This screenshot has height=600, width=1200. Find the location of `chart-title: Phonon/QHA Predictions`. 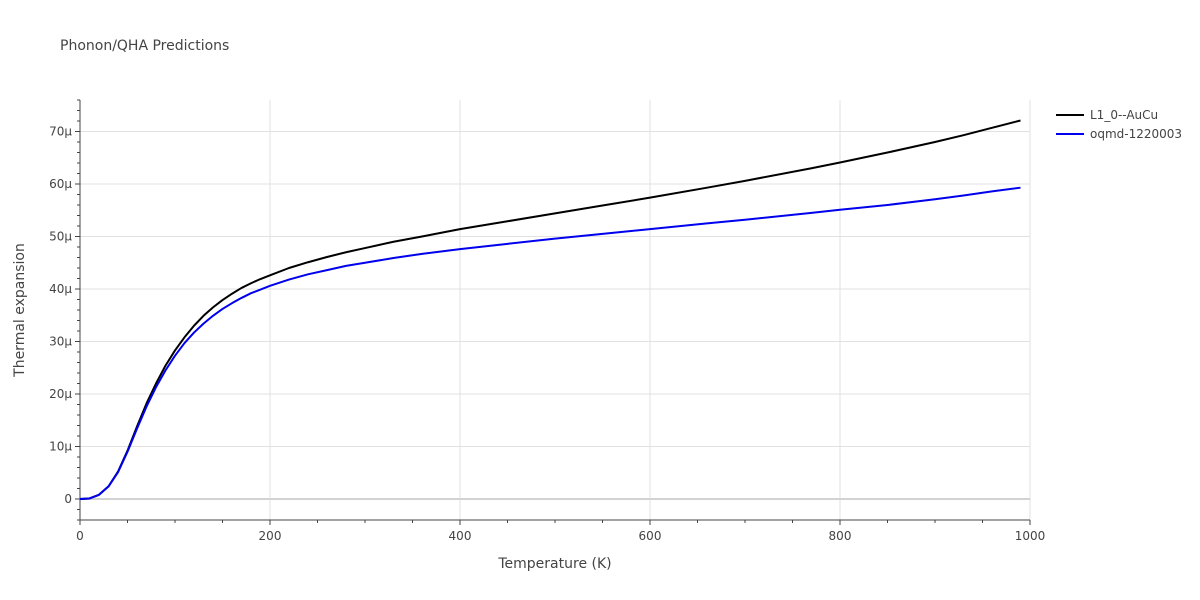

chart-title: Phonon/QHA Predictions is located at coordinates (144, 46).